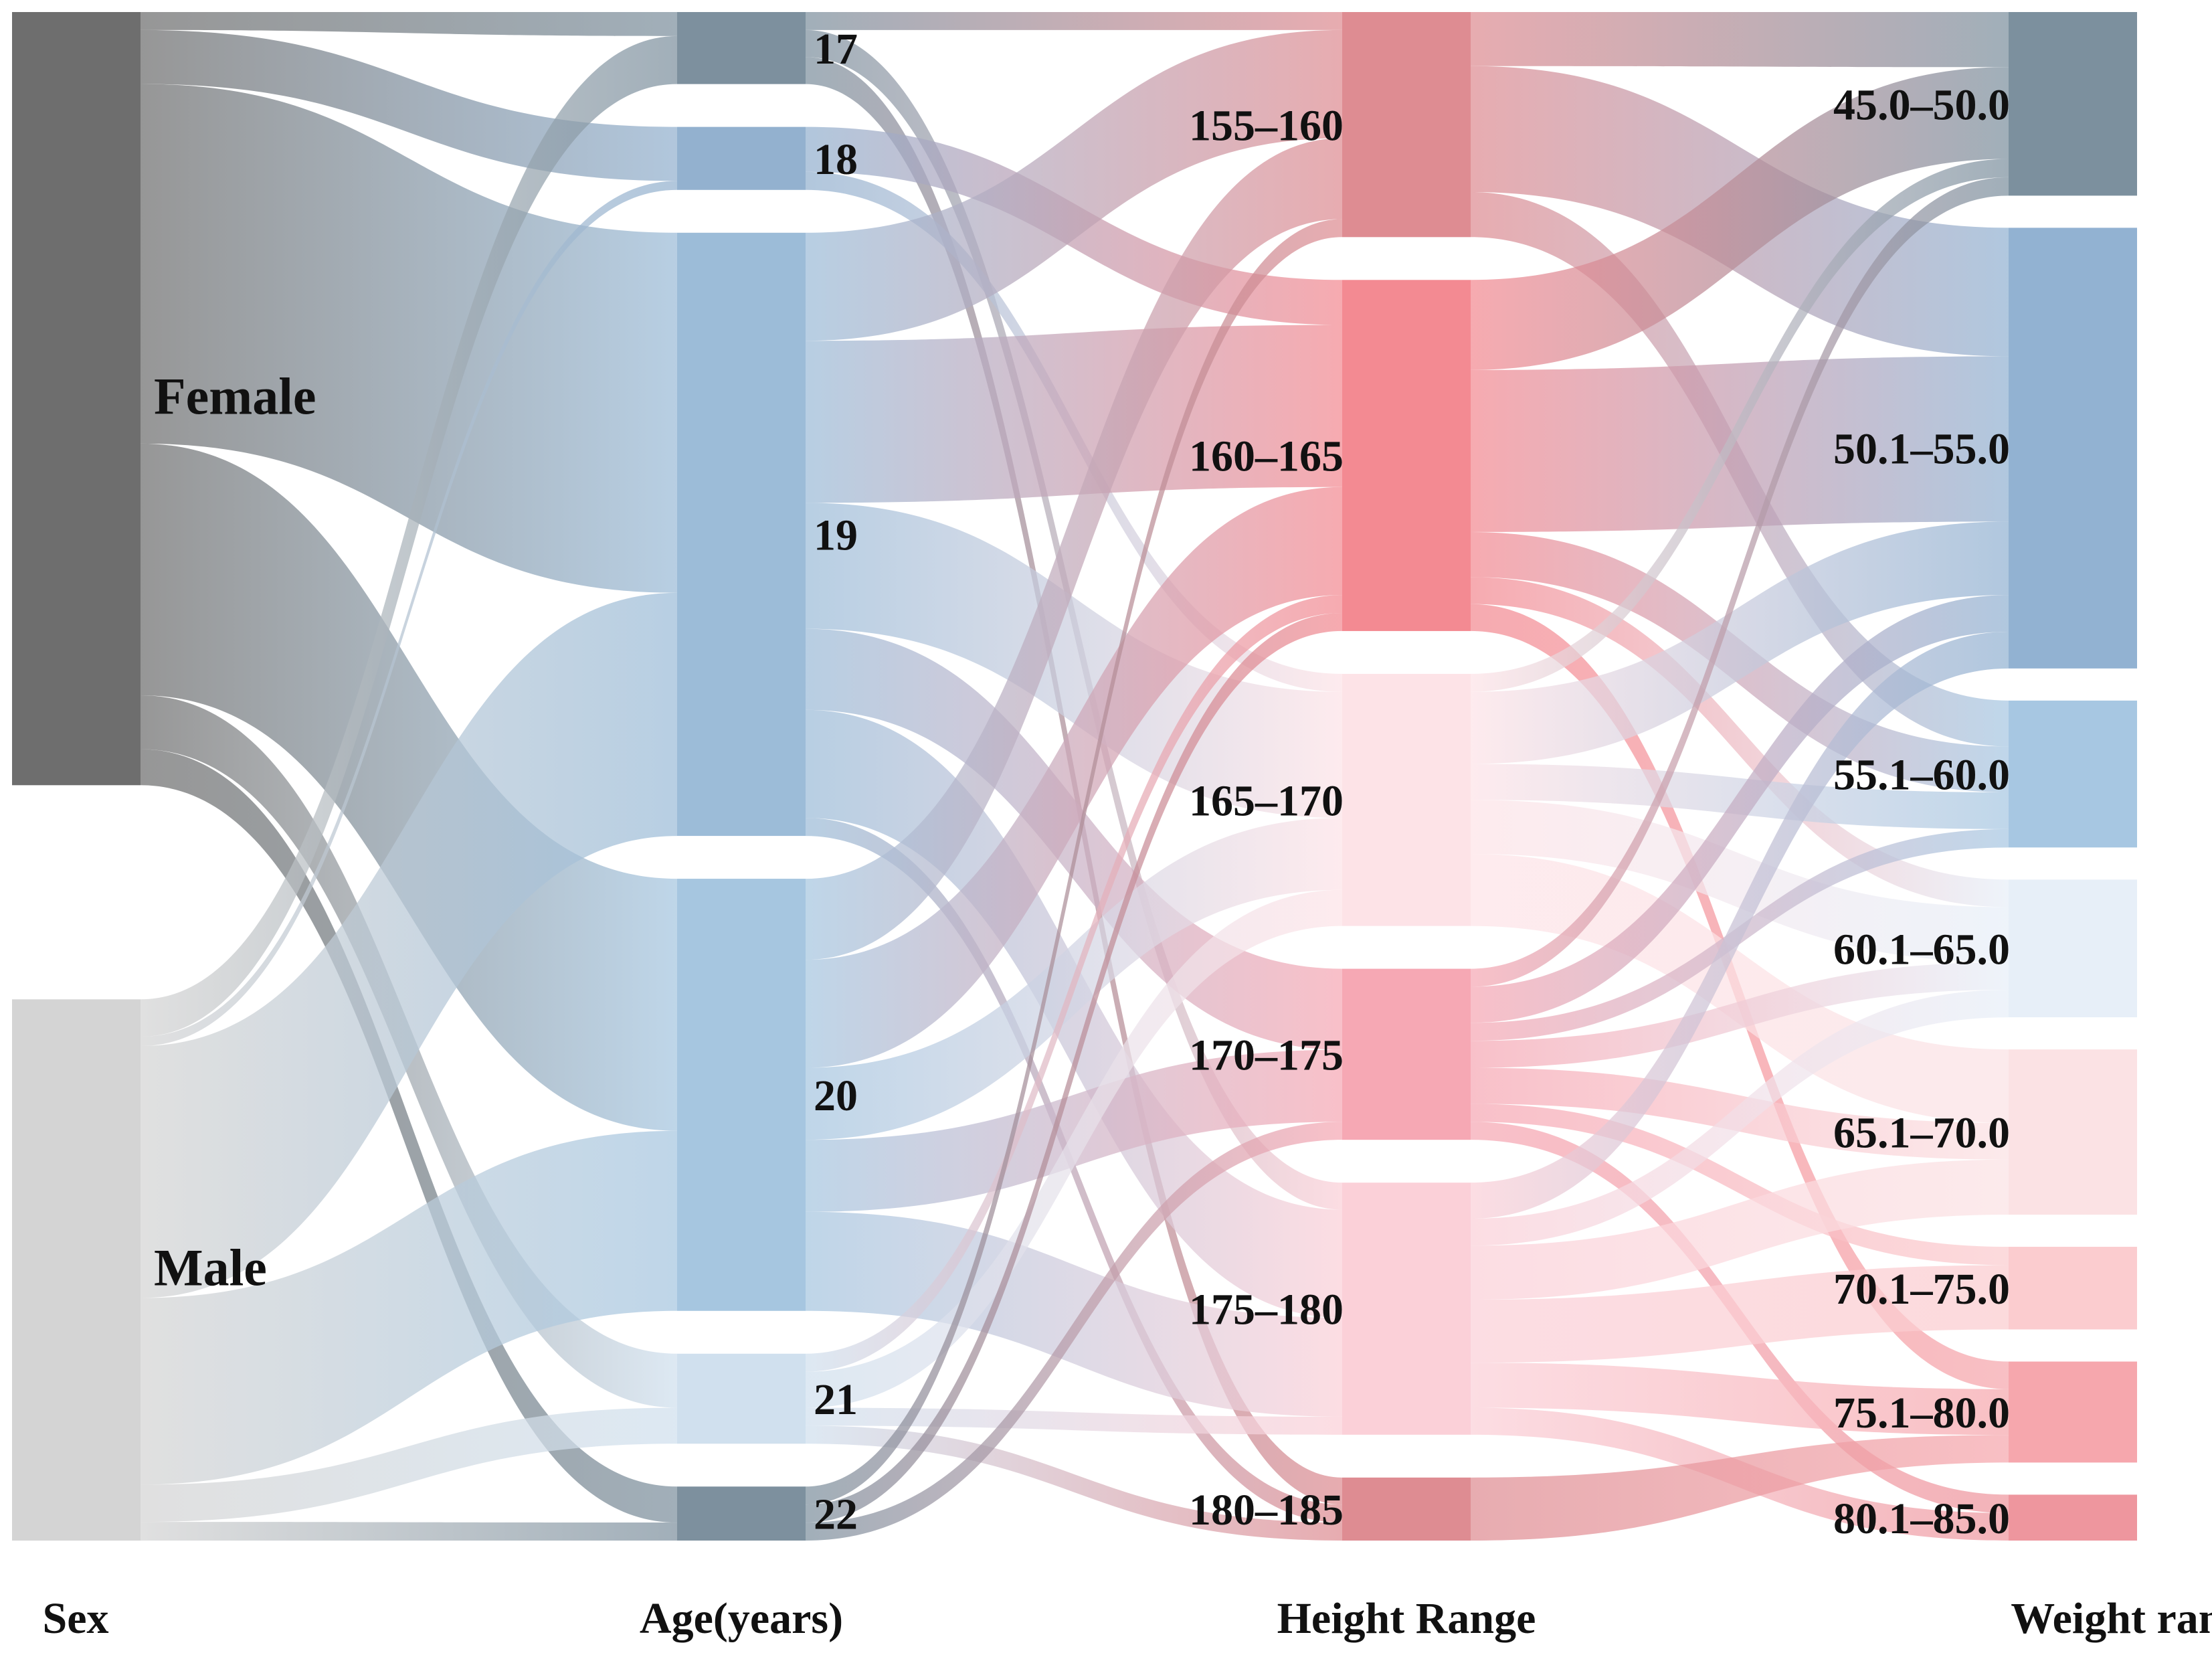 This screenshot has height=1653, width=2212. I want to click on node-label-height-range-175-180: 175–180, so click(1267, 1310).